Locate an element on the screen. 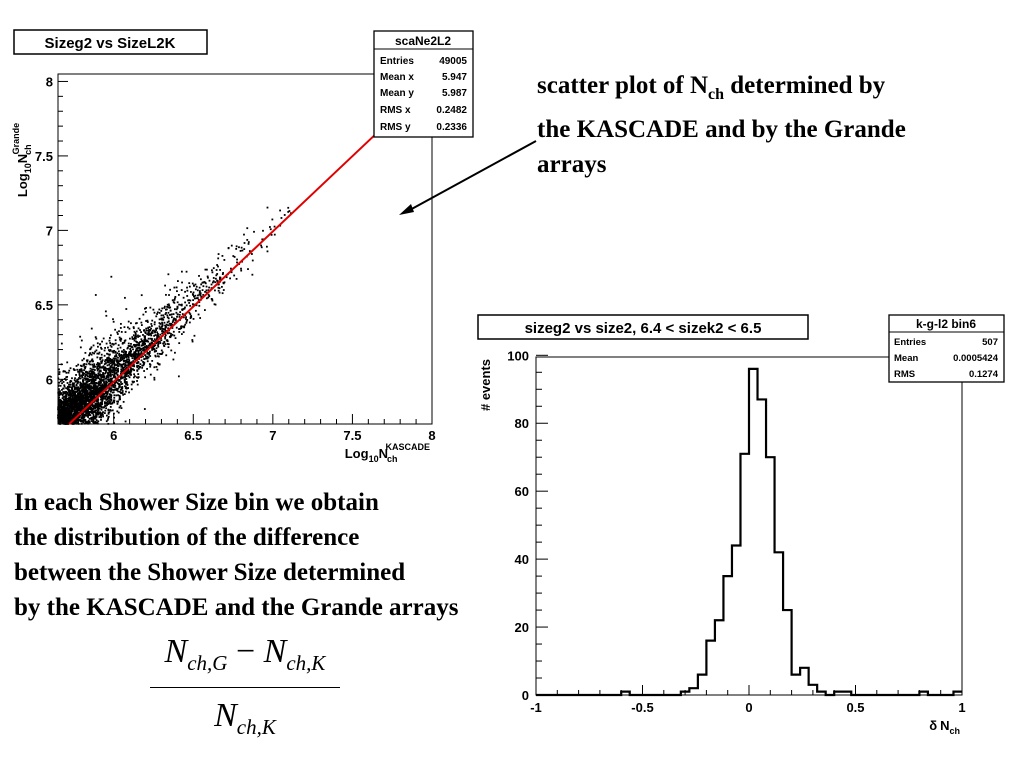 The height and width of the screenshot is (768, 1024). scatter-y-tick-label: 6 is located at coordinates (49, 379).